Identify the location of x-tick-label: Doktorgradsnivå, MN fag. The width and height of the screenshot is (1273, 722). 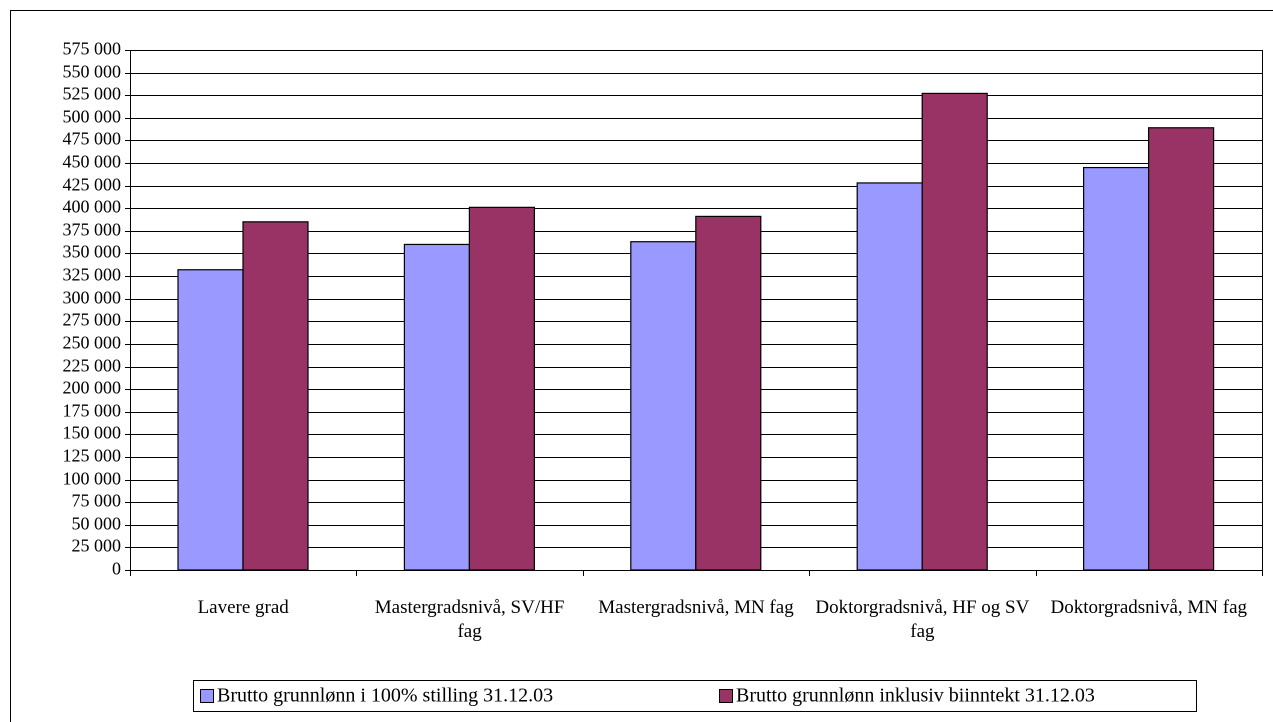
(1149, 607).